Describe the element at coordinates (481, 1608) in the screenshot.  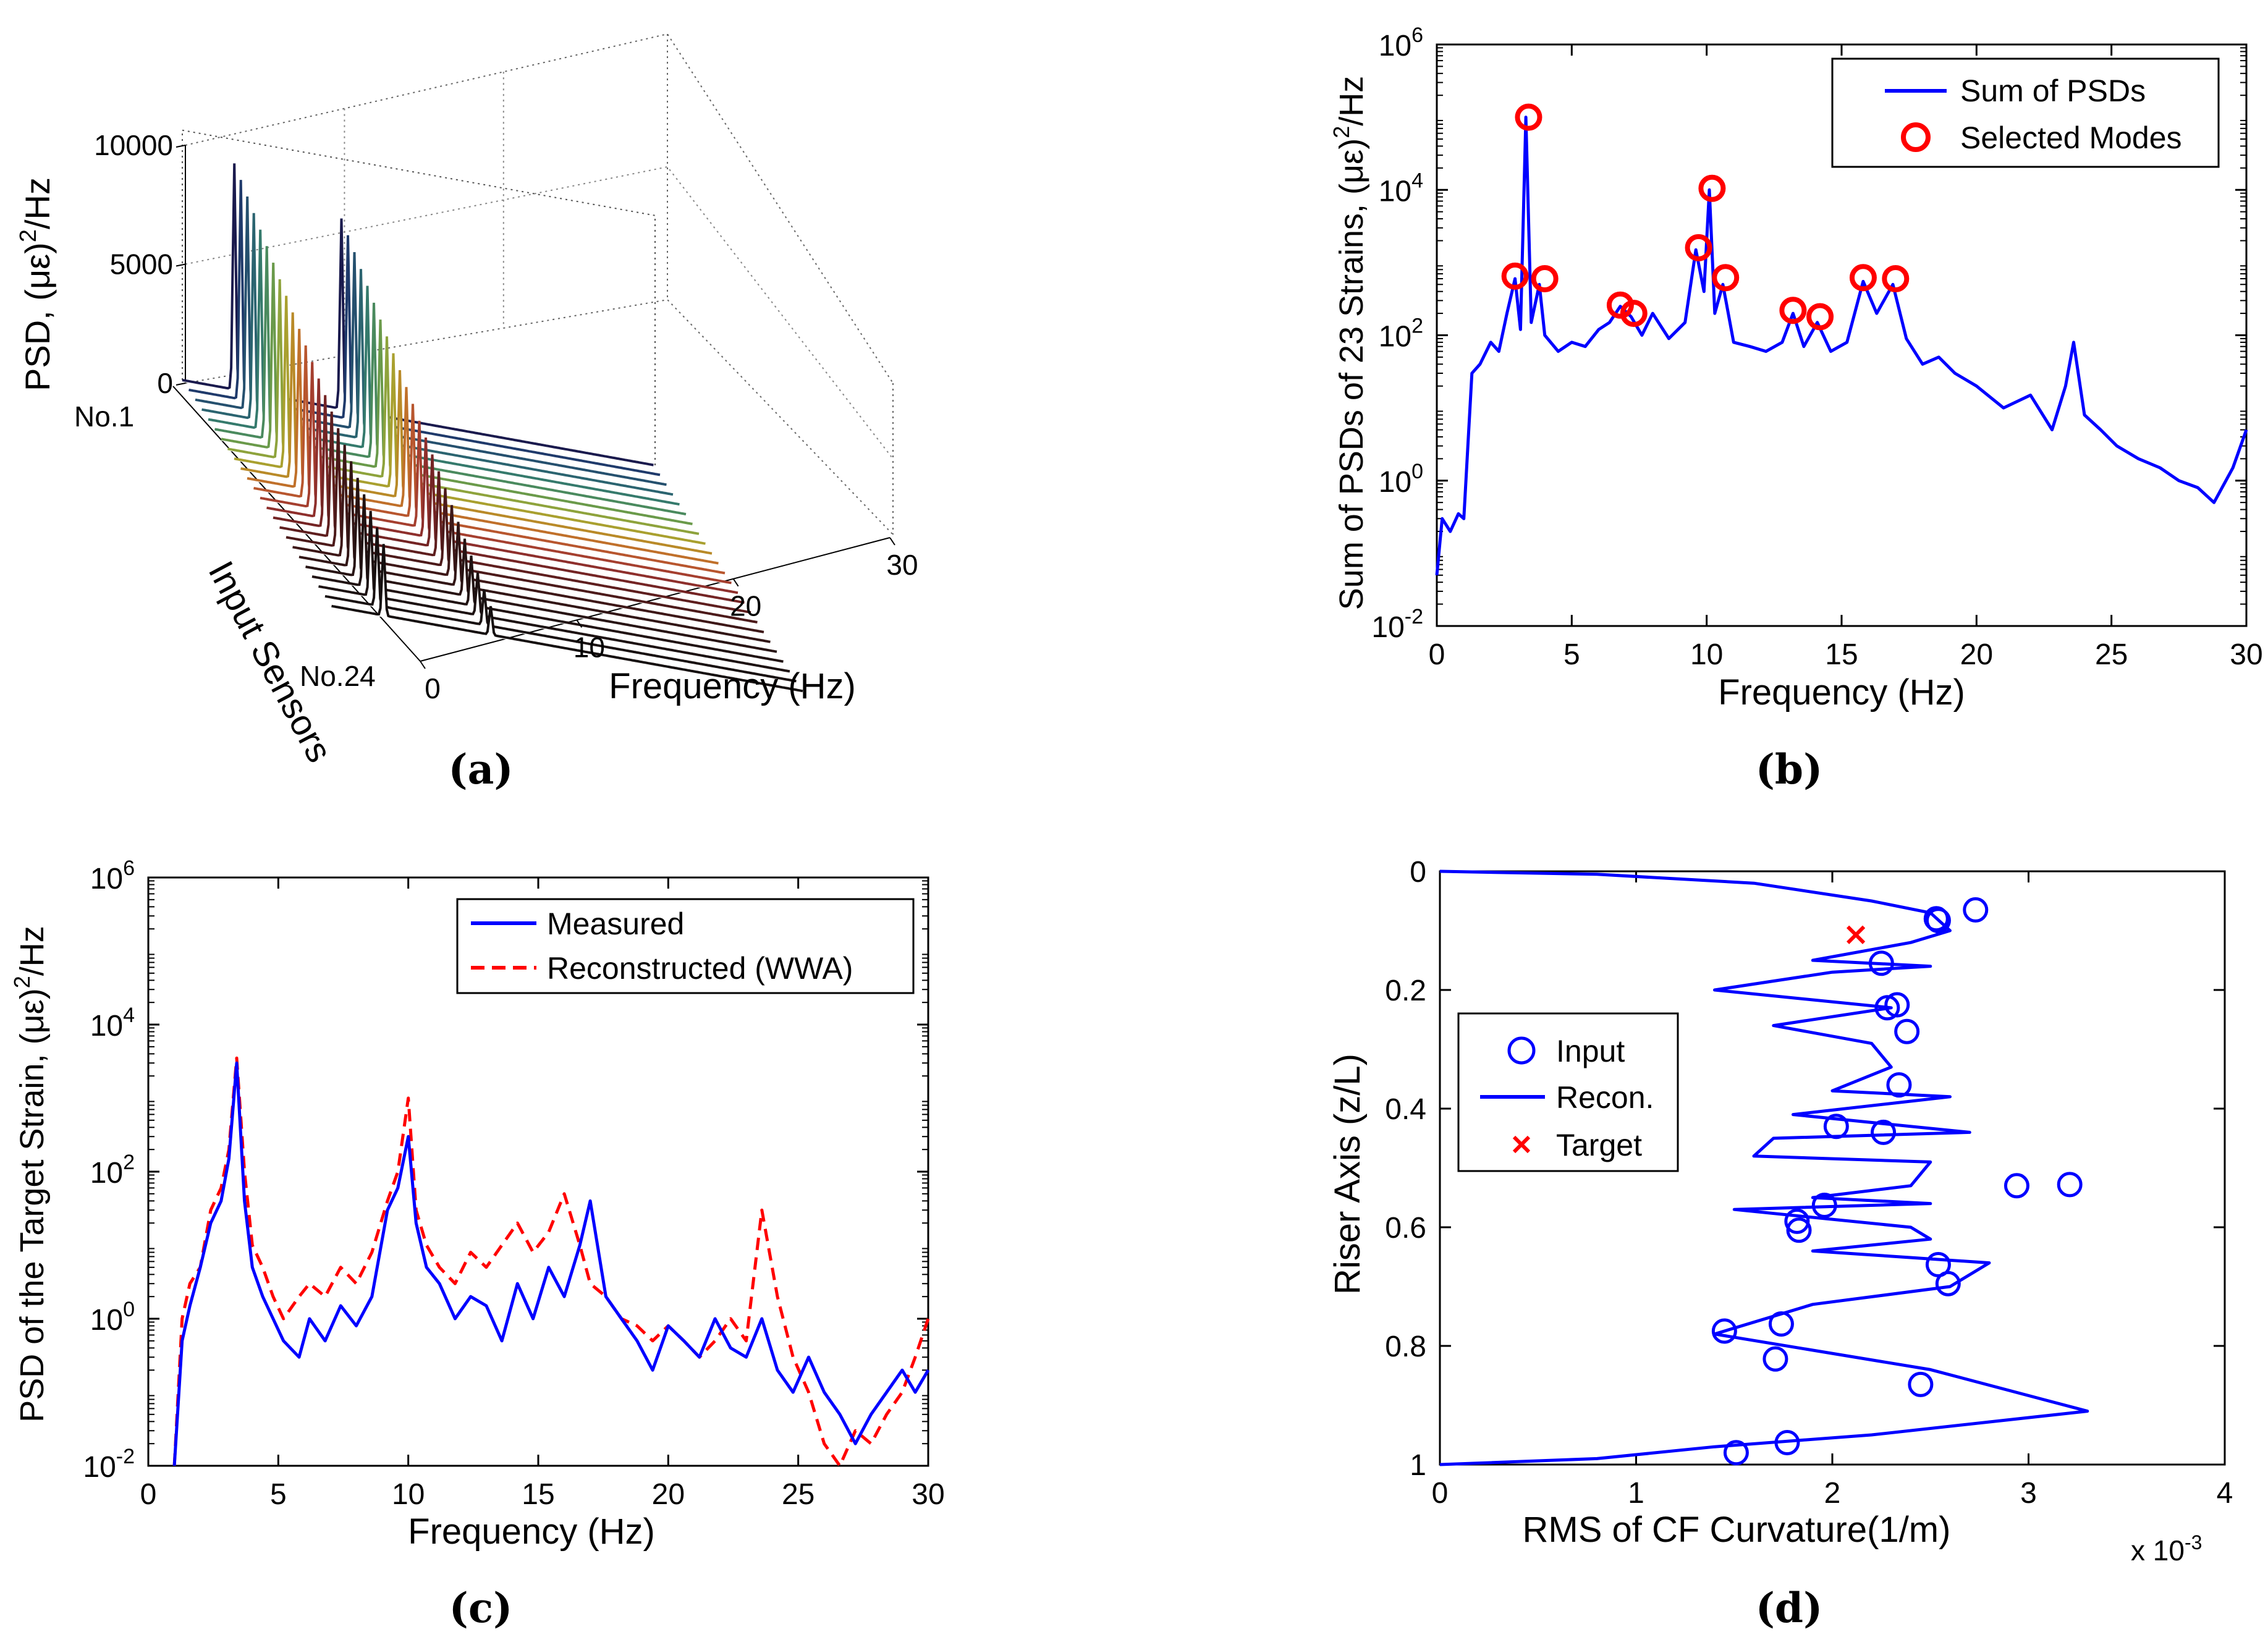
I see `panel-c-caption: (c)` at that location.